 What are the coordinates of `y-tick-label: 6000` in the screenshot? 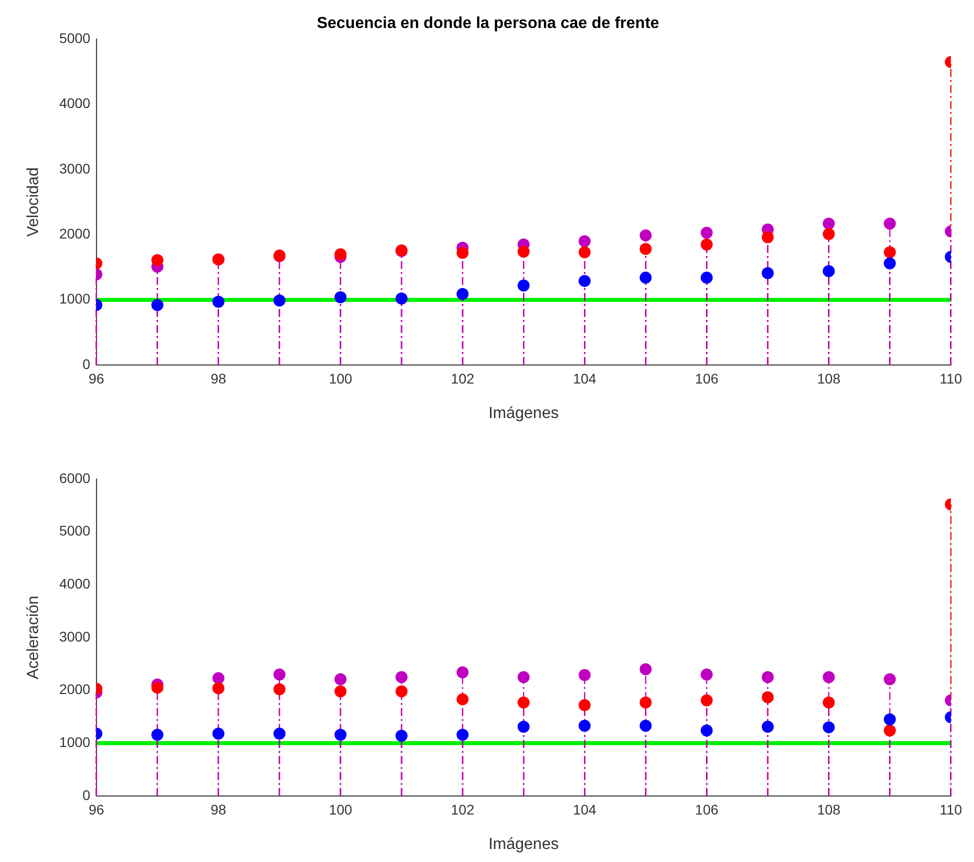 It's located at (75, 478).